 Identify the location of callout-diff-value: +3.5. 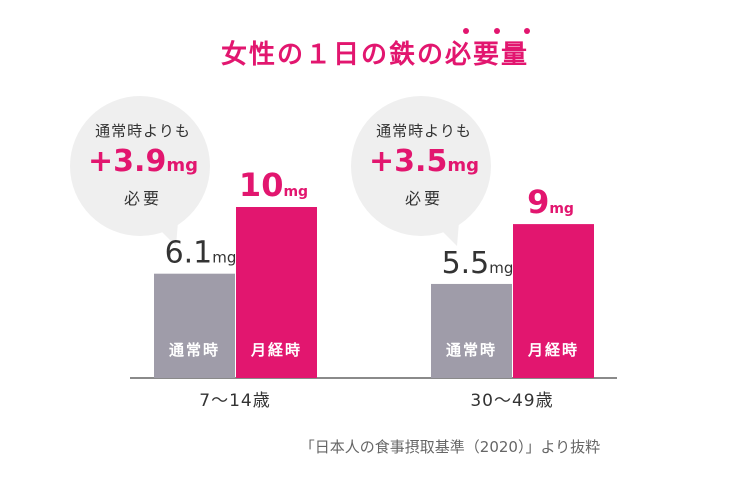
(408, 161).